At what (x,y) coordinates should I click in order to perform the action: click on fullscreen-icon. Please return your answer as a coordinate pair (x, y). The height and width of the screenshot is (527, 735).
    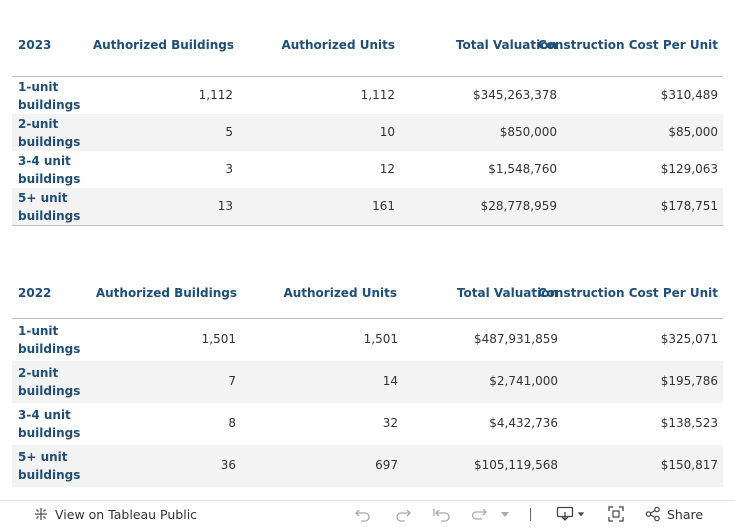
    Looking at the image, I should click on (616, 514).